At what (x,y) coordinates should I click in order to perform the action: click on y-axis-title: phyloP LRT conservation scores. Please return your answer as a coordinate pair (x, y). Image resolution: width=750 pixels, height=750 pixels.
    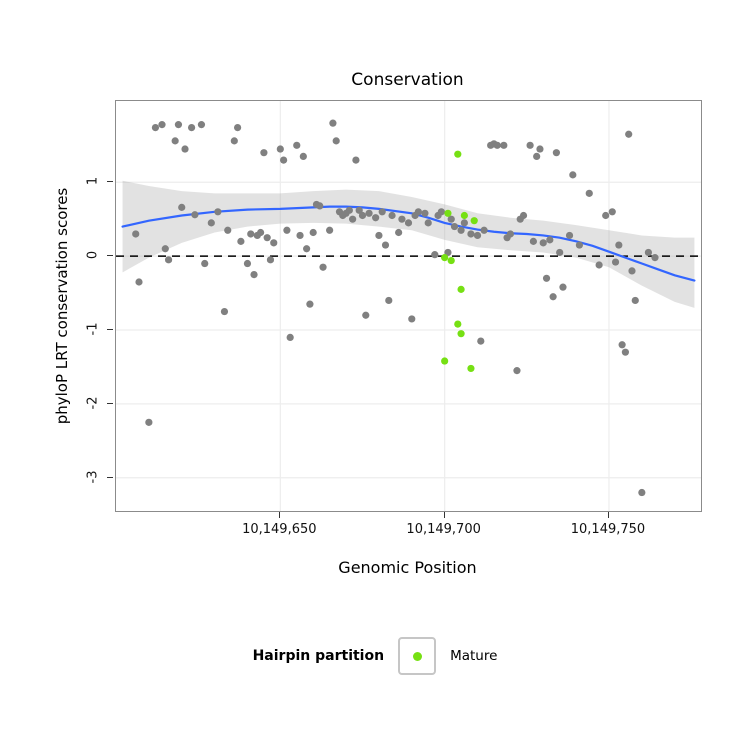
    Looking at the image, I should click on (62, 306).